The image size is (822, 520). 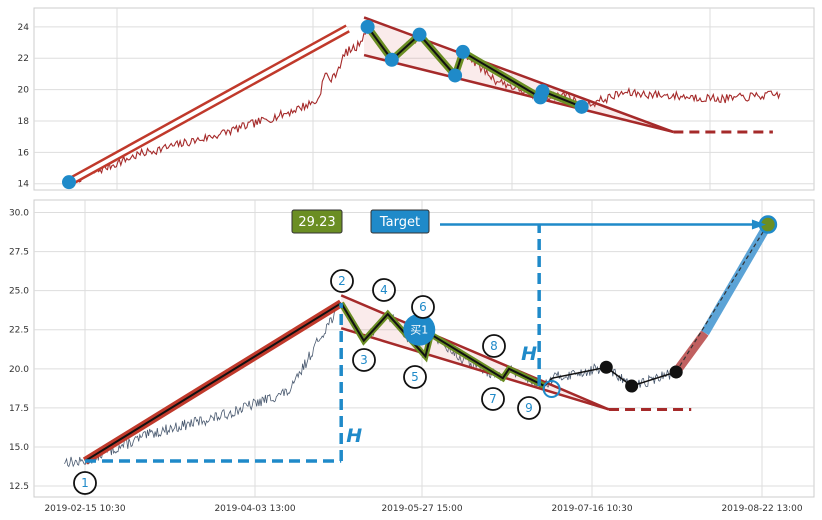 I want to click on pivot-label-text: 5, so click(x=415, y=377).